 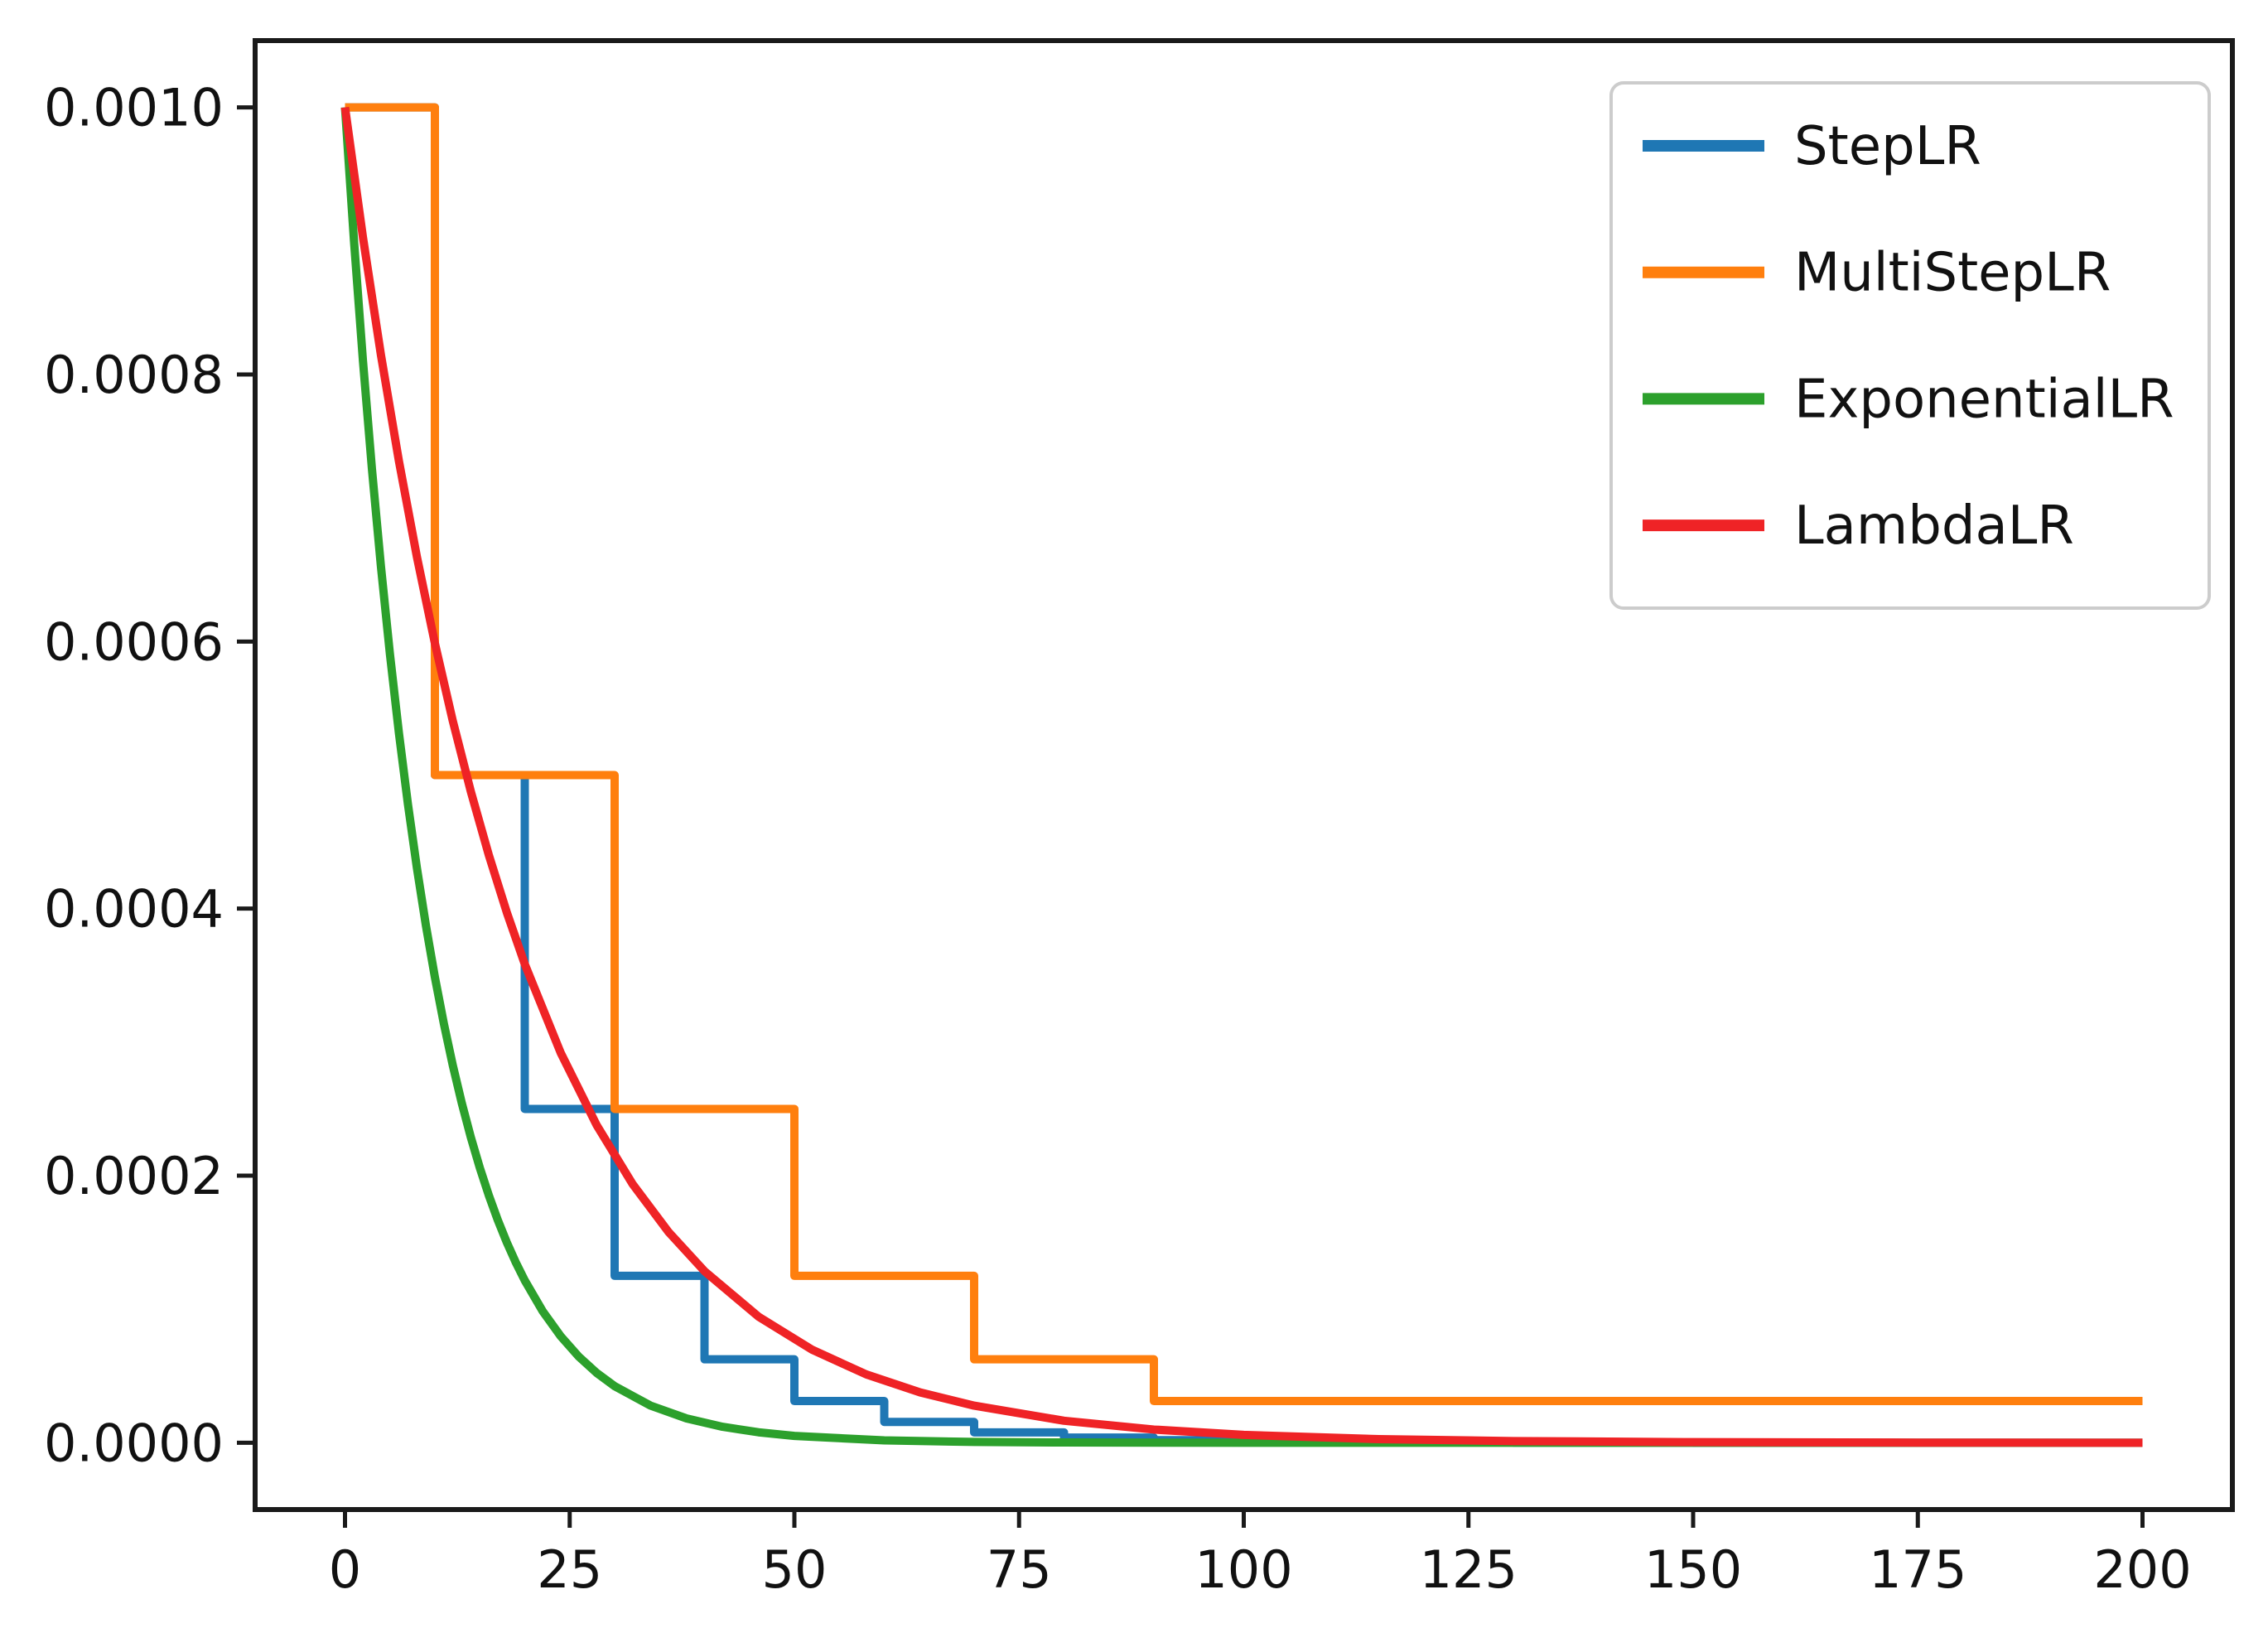 What do you see at coordinates (1934, 526) in the screenshot?
I see `legend-label-lambdalr: LambdaLR` at bounding box center [1934, 526].